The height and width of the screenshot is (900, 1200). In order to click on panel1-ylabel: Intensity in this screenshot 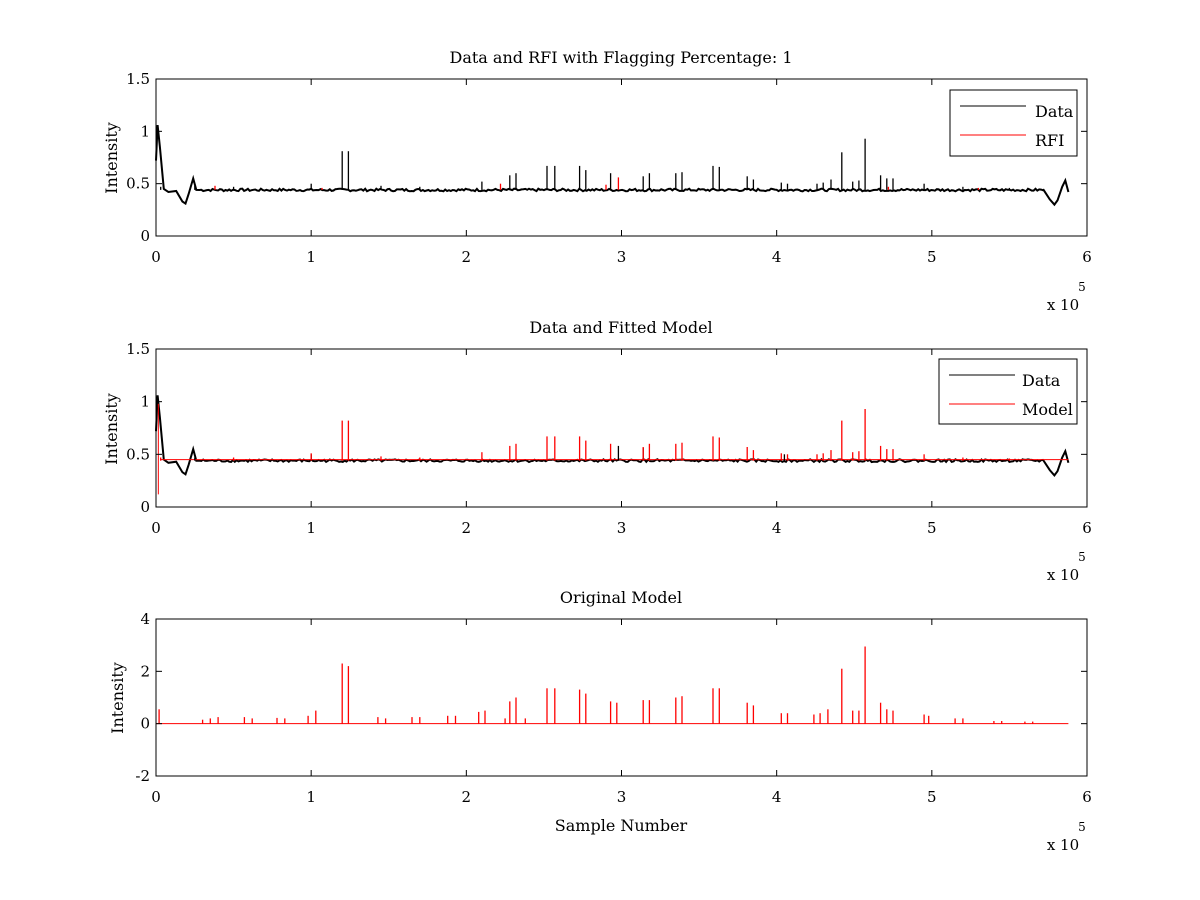, I will do `click(111, 158)`.